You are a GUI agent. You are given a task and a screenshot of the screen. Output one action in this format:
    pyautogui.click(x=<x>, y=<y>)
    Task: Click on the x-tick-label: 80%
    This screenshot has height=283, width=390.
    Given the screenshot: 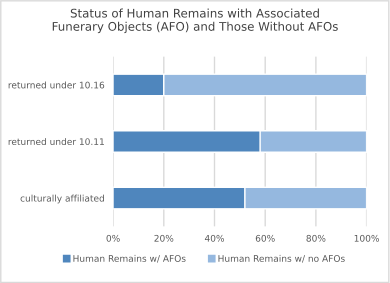 What is the action you would take?
    pyautogui.click(x=316, y=238)
    